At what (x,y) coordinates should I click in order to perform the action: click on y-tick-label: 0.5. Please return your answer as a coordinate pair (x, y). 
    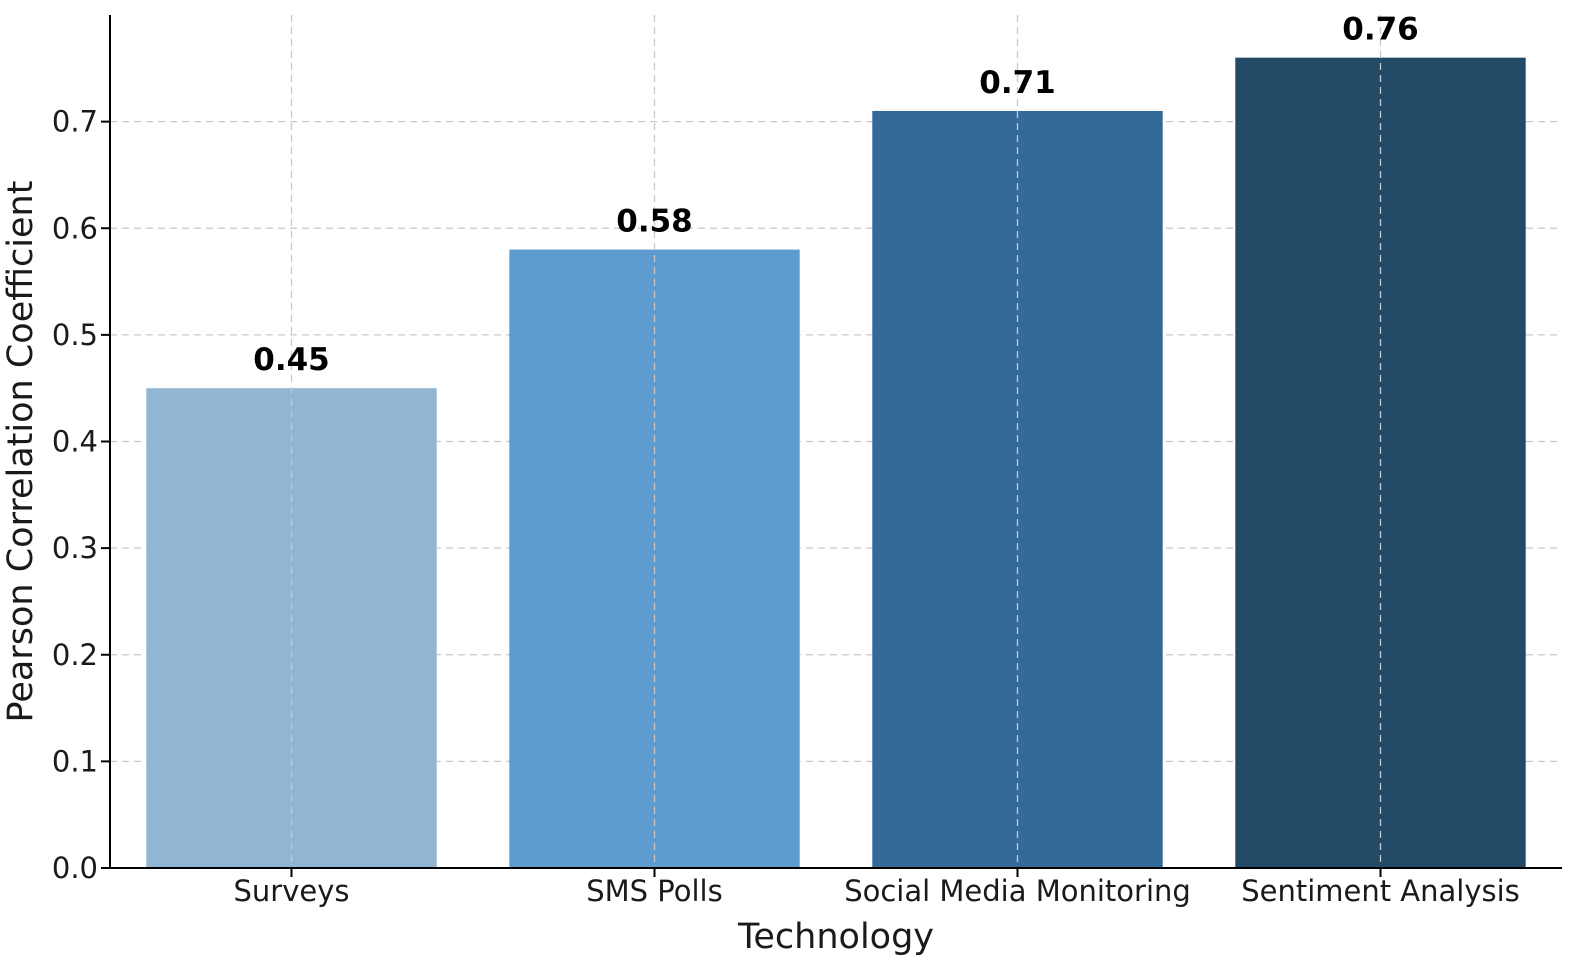
    Looking at the image, I should click on (75, 335).